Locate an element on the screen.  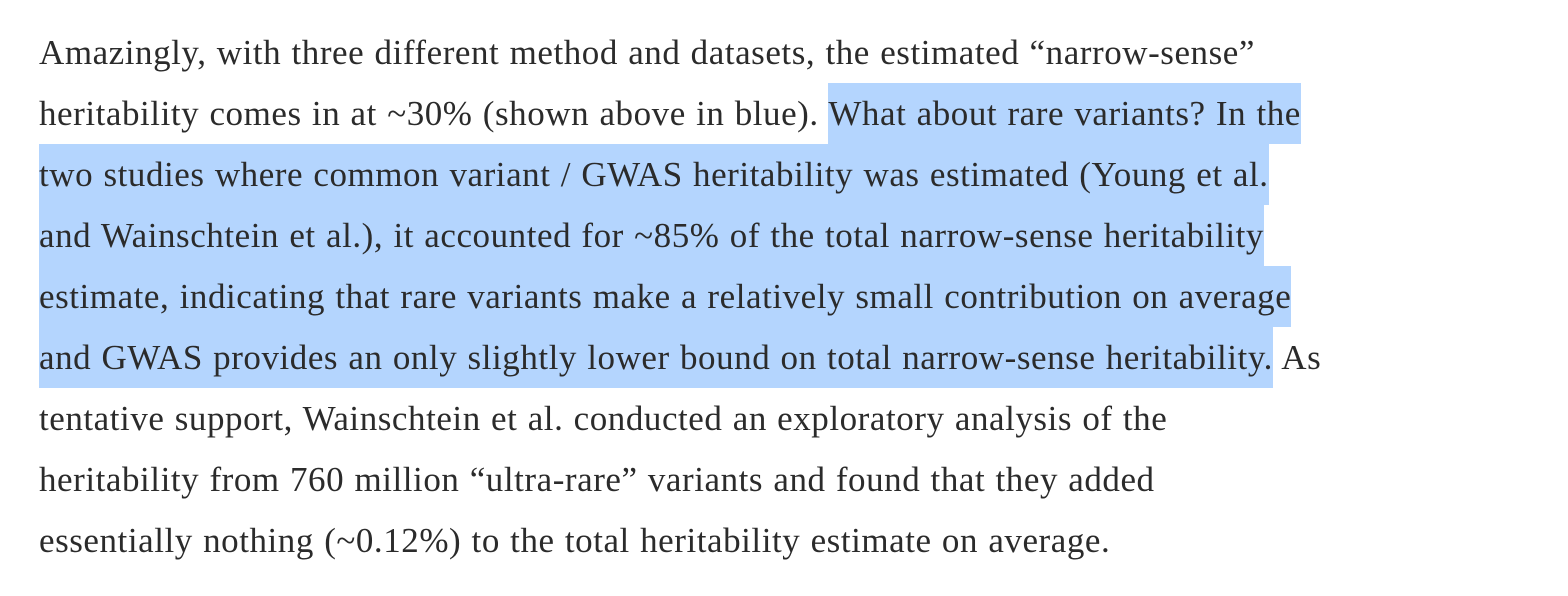
selected-text: What about rare variants? In the is located at coordinates (1064, 113).